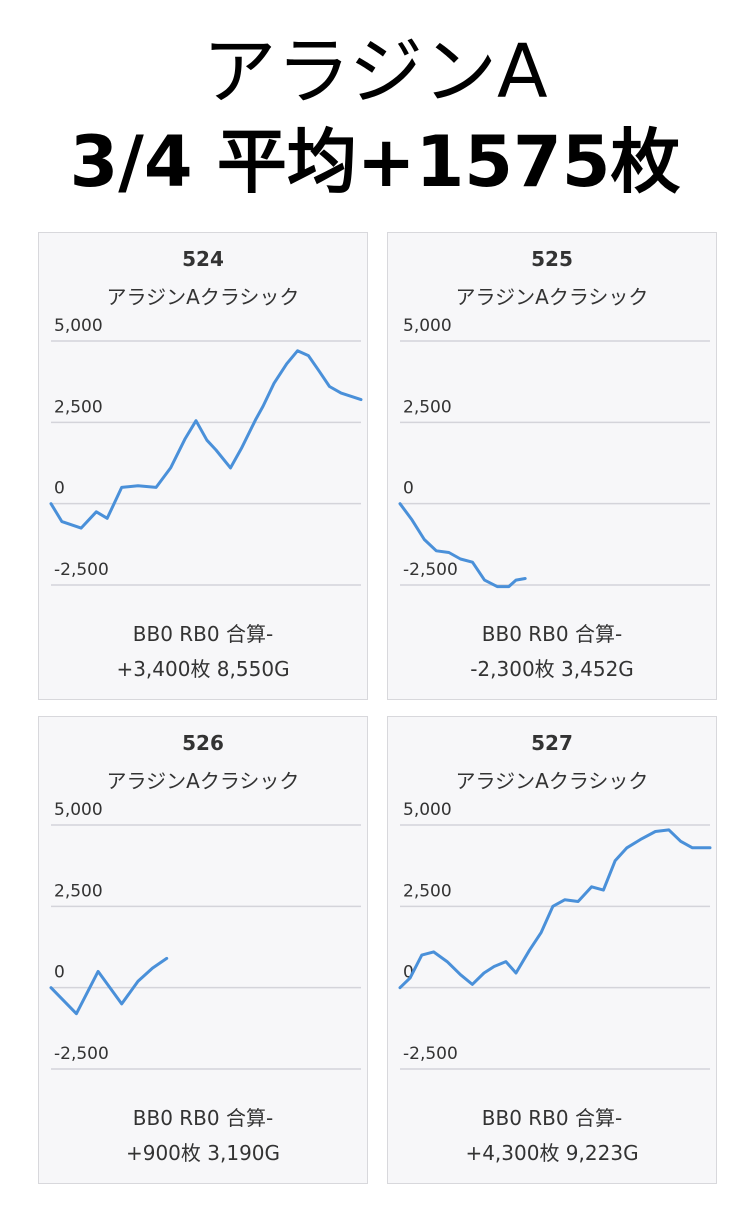 This screenshot has width=750, height=1210. I want to click on line-chart-525: 5,000 2,500 0 -2,500, so click(554, 452).